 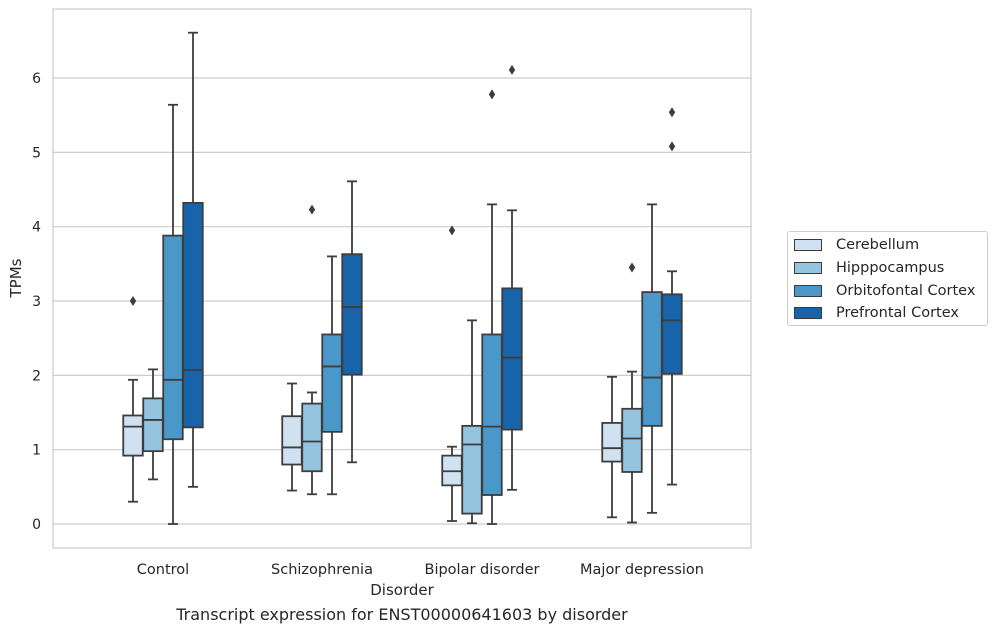 I want to click on legend-item-prefrontal: Prefrontal Cortex, so click(x=876, y=313).